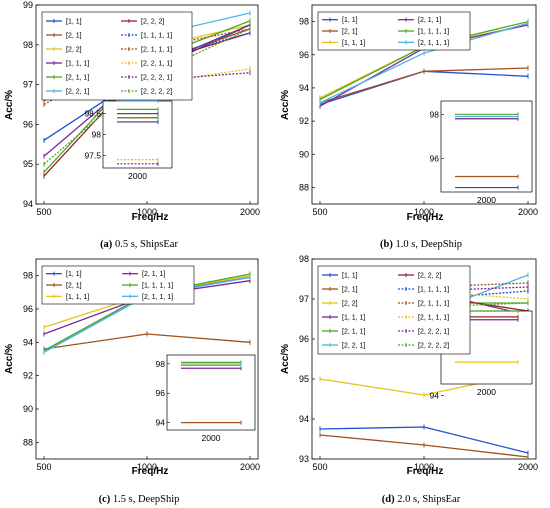  Describe the element at coordinates (304, 299) in the screenshot. I see `y-tick-label: 97` at that location.